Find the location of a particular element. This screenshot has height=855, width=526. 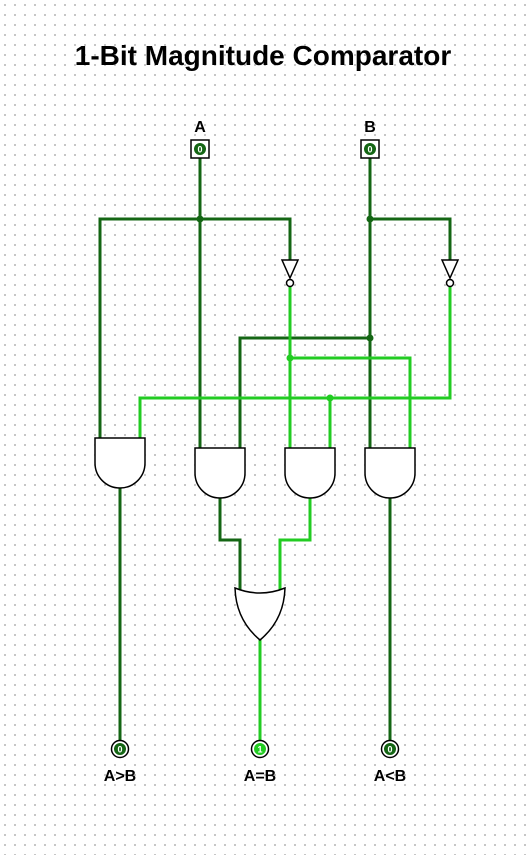

and-gate-both-low is located at coordinates (310, 473).